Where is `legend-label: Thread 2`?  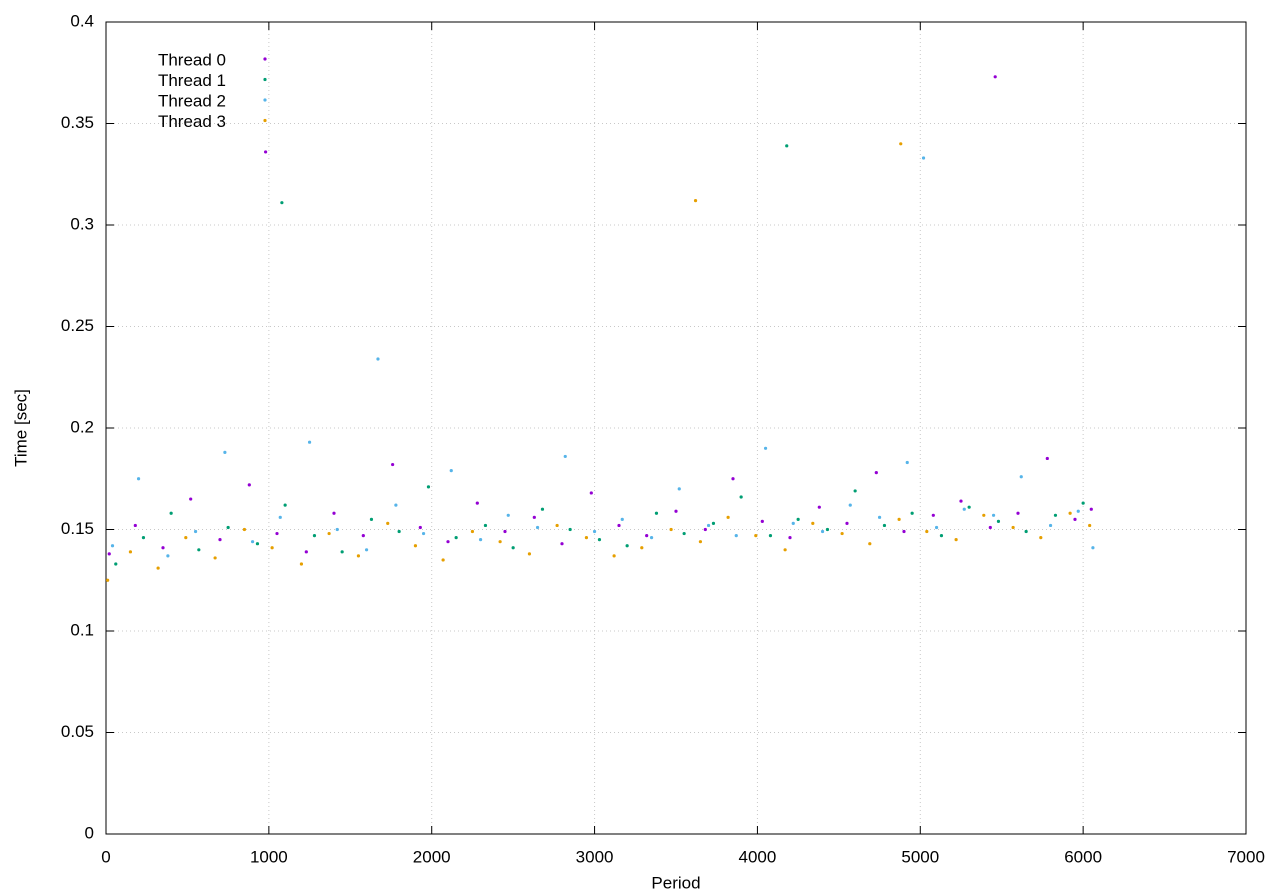 legend-label: Thread 2 is located at coordinates (192, 100).